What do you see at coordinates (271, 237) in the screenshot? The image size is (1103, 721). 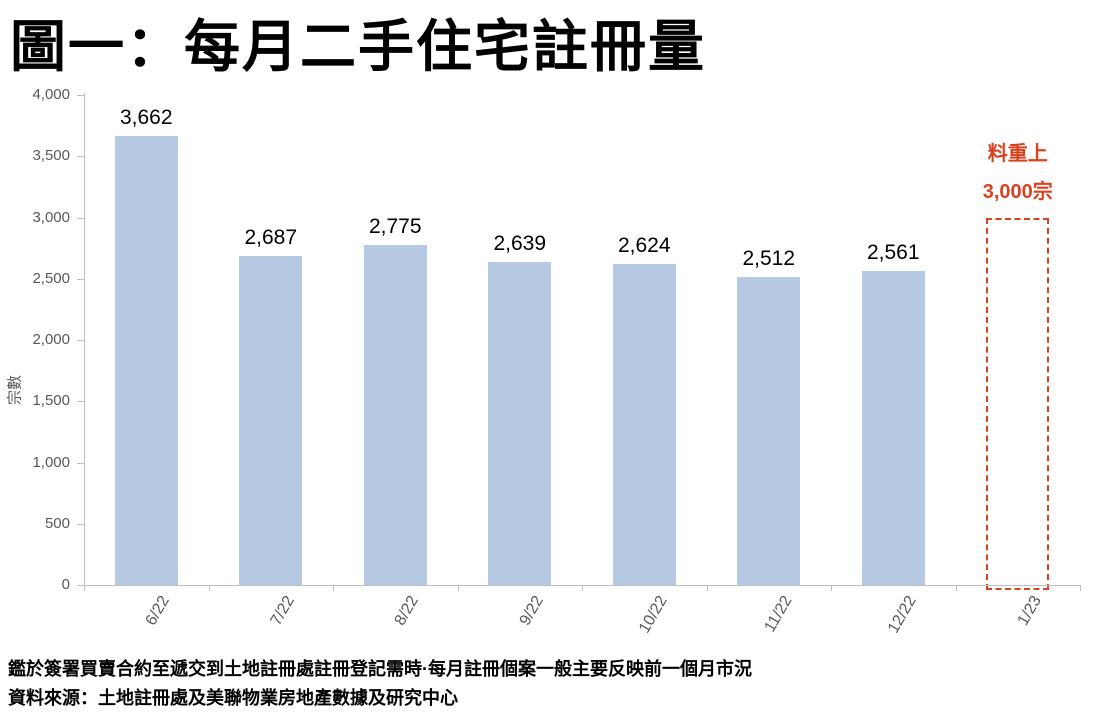 I see `bar-value-label: 2,687` at bounding box center [271, 237].